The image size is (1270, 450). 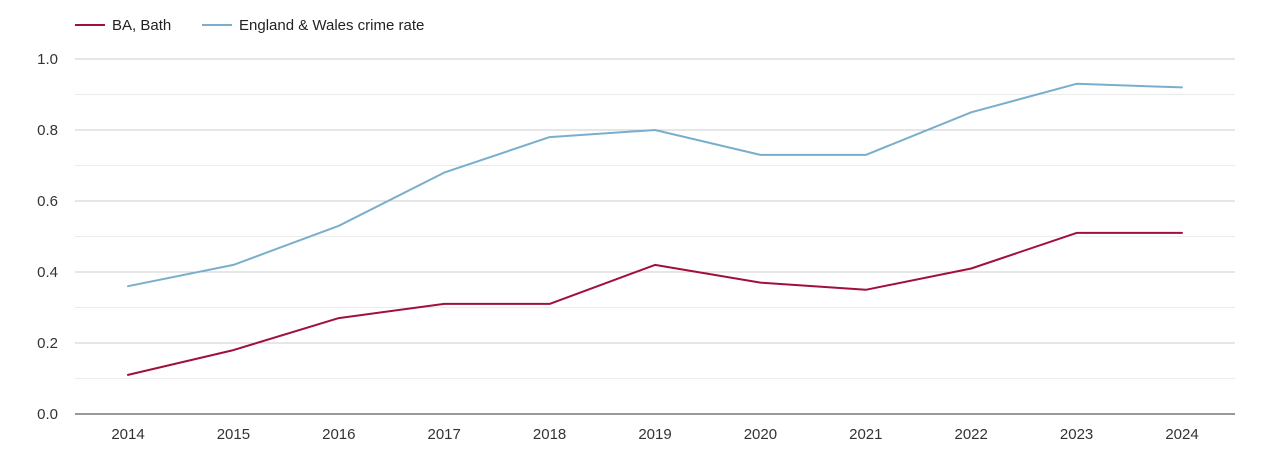 What do you see at coordinates (1181, 434) in the screenshot?
I see `x-tick-label: 2024` at bounding box center [1181, 434].